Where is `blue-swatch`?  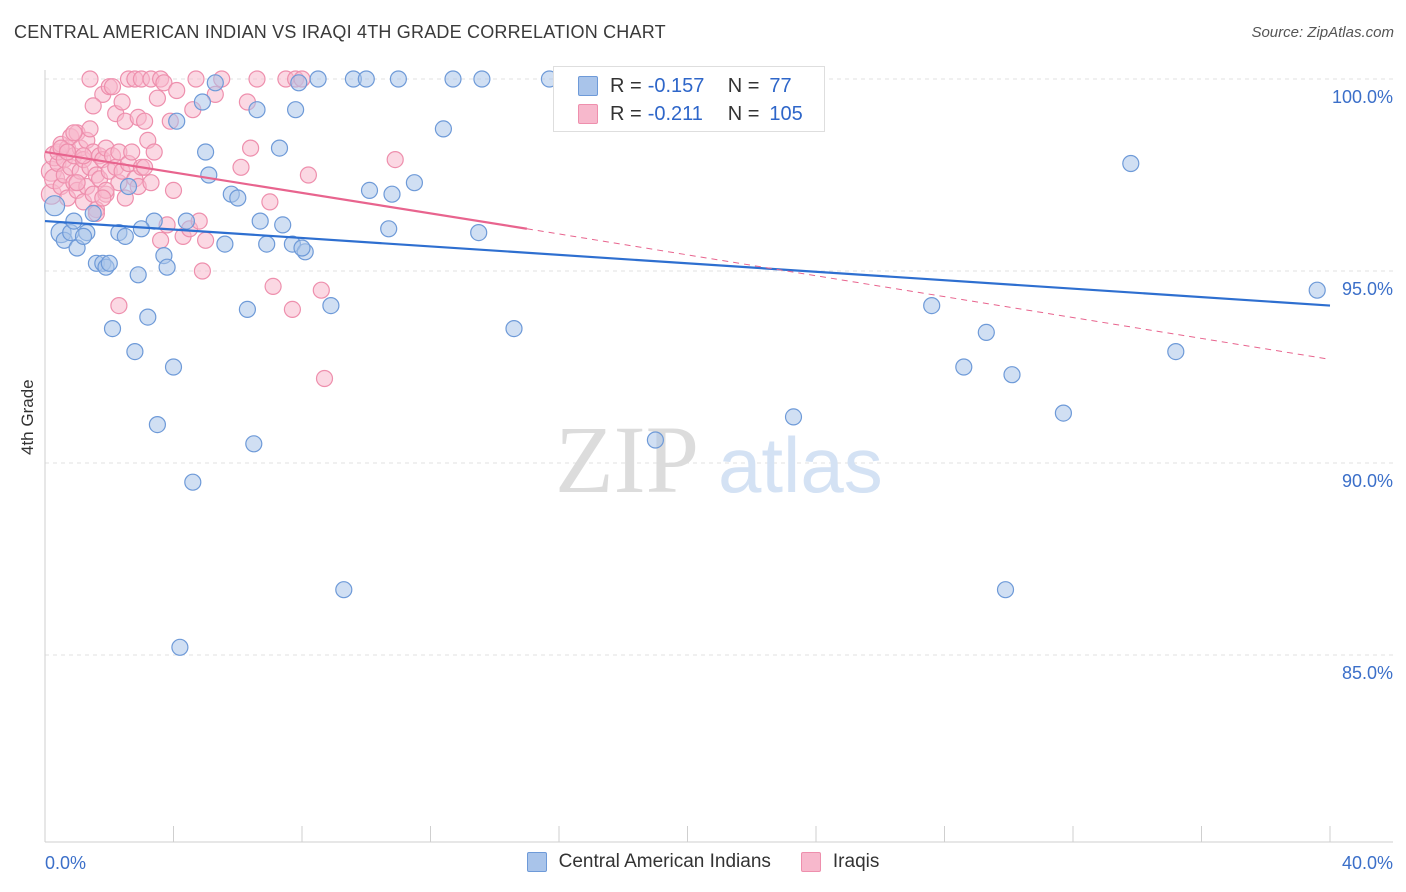 blue-swatch is located at coordinates (588, 86).